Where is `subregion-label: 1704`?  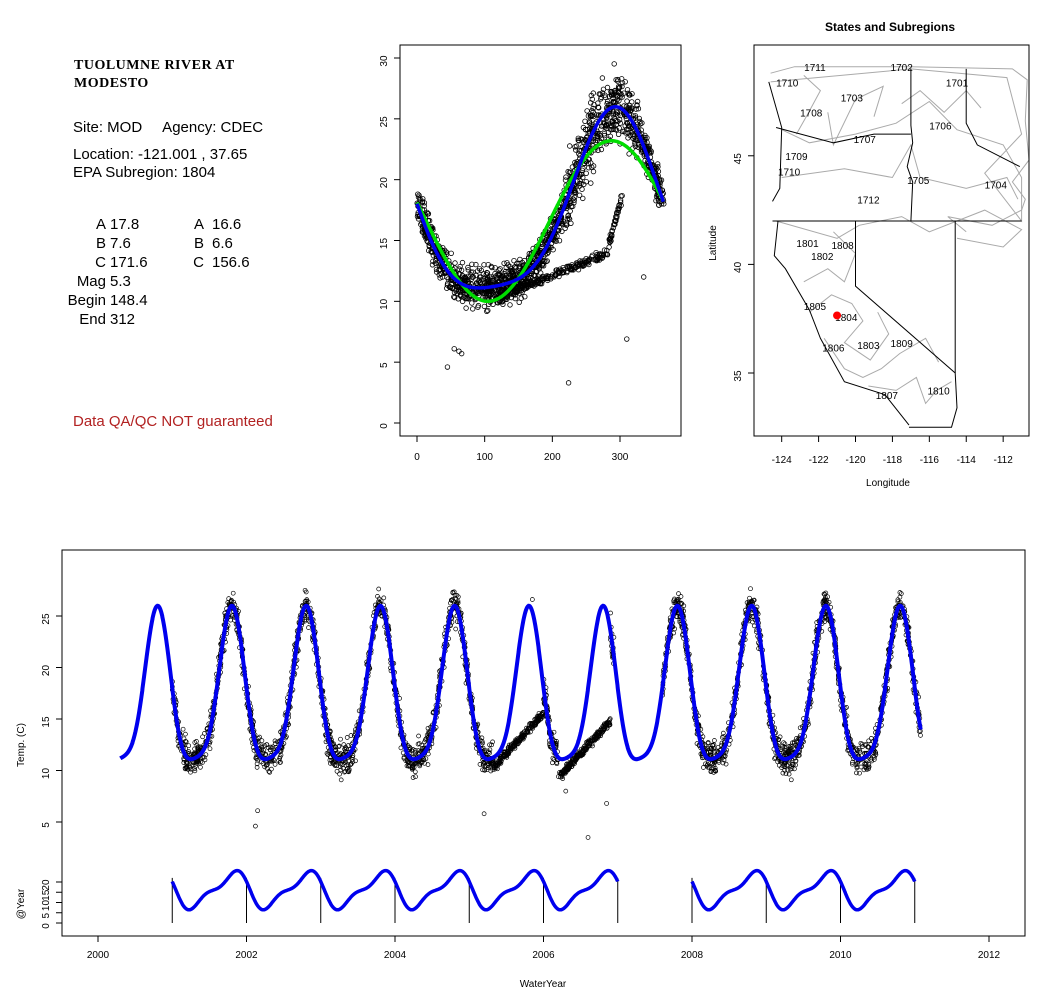 subregion-label: 1704 is located at coordinates (996, 185).